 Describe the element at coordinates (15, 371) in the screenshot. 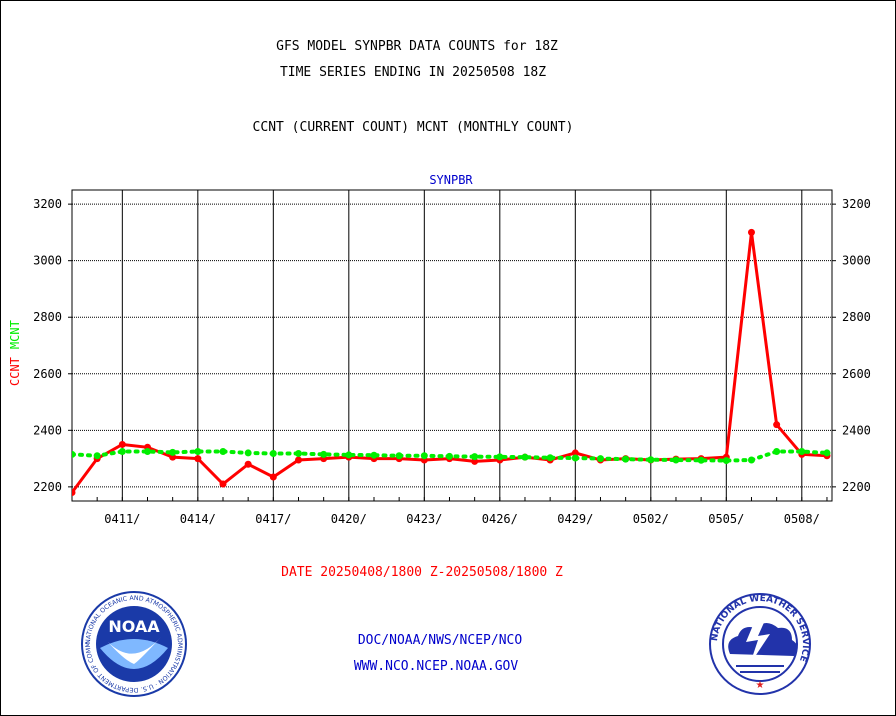

I see `y-axis-label-ccnt: CCNT` at that location.